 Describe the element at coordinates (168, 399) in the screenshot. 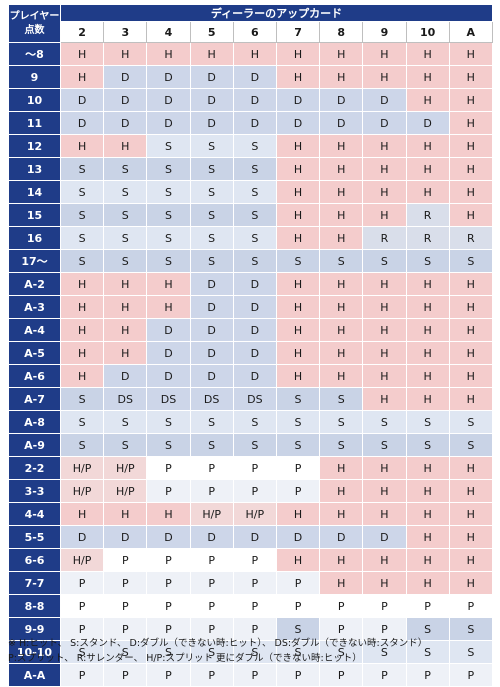

I see `action-cell: DS` at that location.